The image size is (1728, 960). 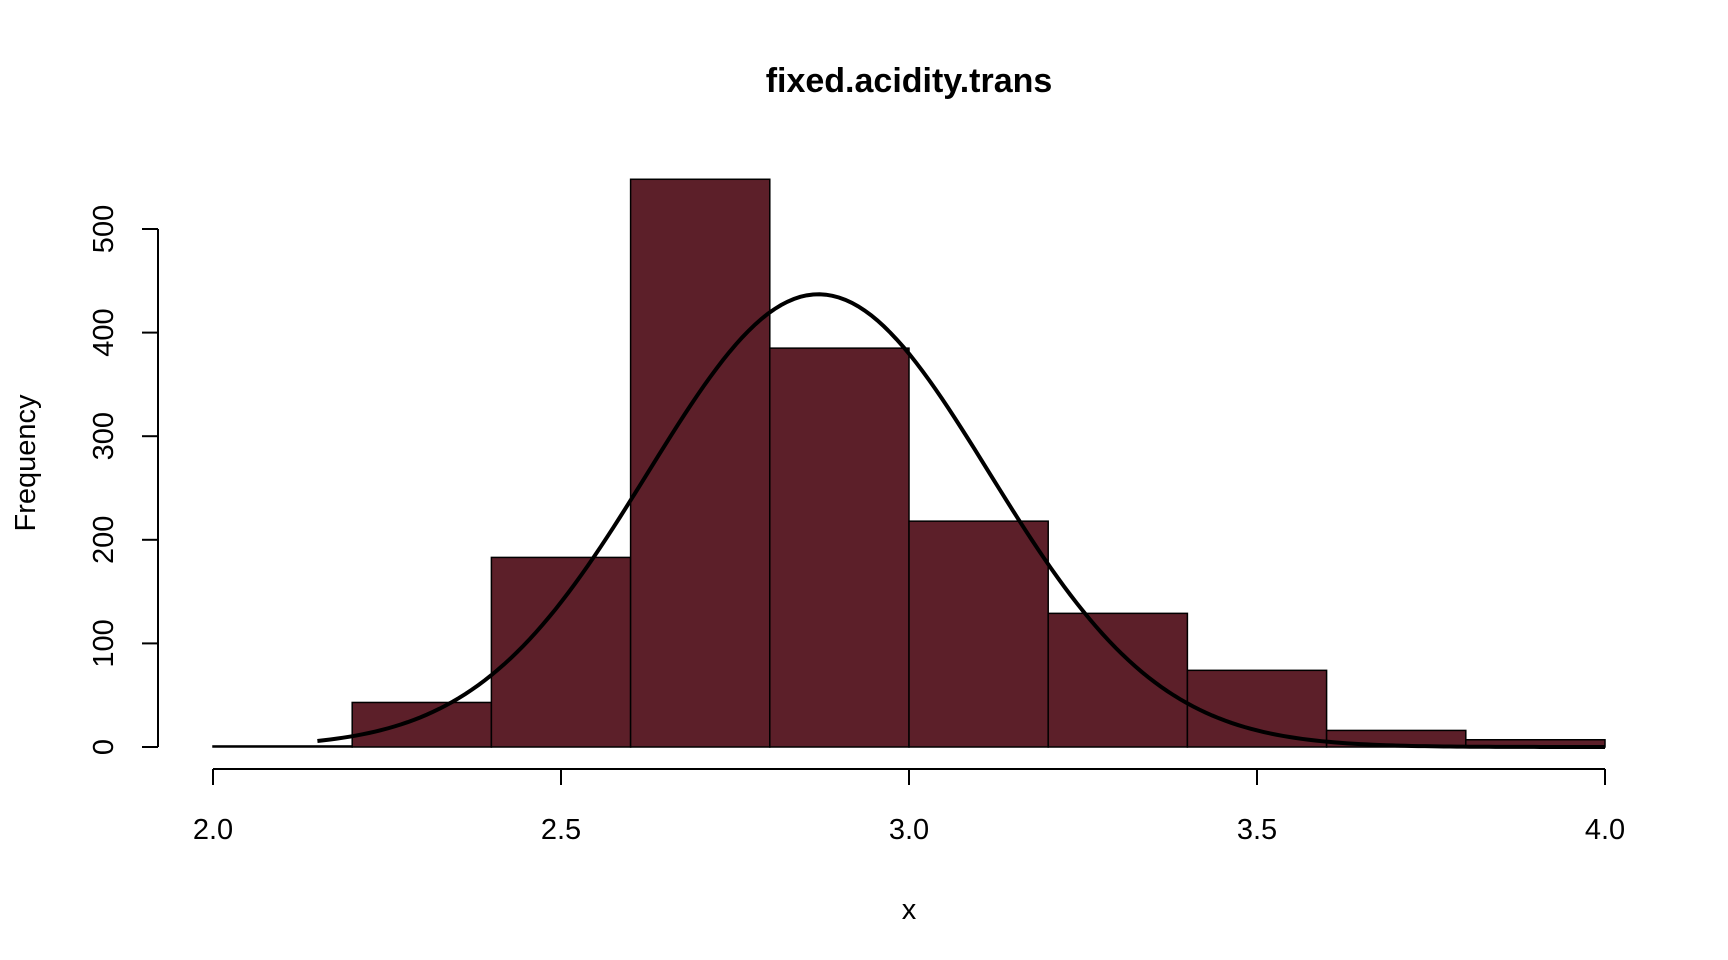 I want to click on y-tick-label-4: 300, so click(x=104, y=436).